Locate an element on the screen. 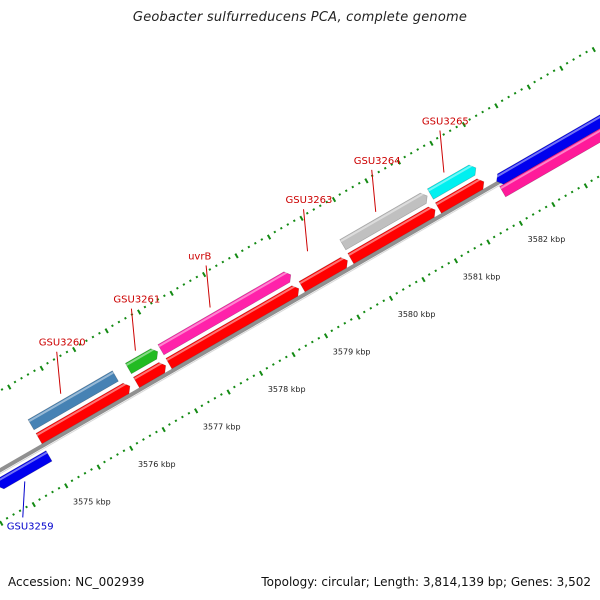 The height and width of the screenshot is (600, 600). gene-label-gsu3259: GSU3259 is located at coordinates (30, 526).